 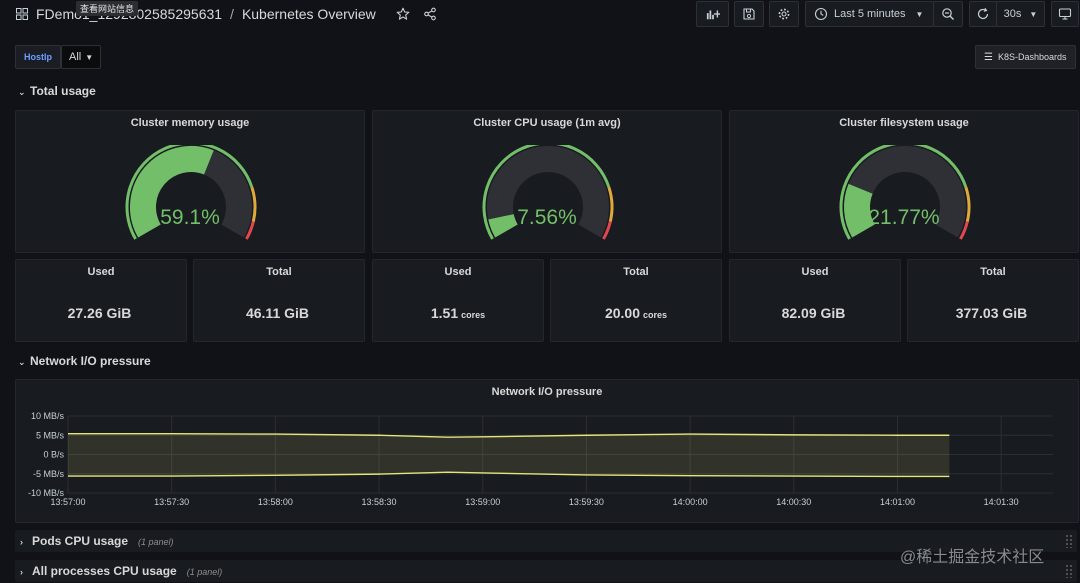 What do you see at coordinates (190, 123) in the screenshot?
I see `panel-title: Cluster memory usage` at bounding box center [190, 123].